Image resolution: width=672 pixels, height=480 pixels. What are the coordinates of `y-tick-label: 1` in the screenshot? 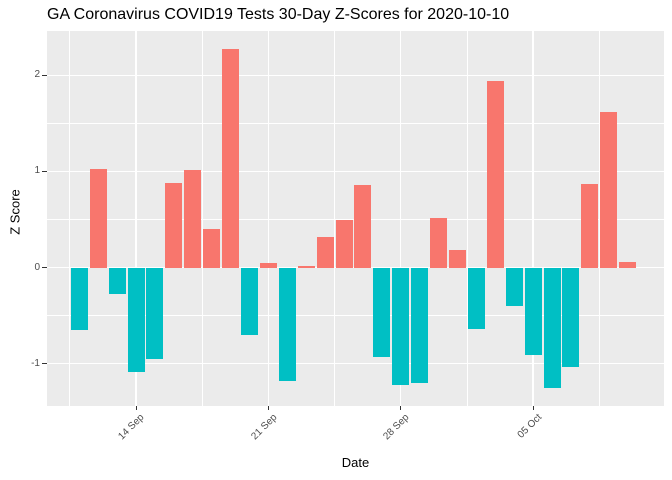 It's located at (37, 171).